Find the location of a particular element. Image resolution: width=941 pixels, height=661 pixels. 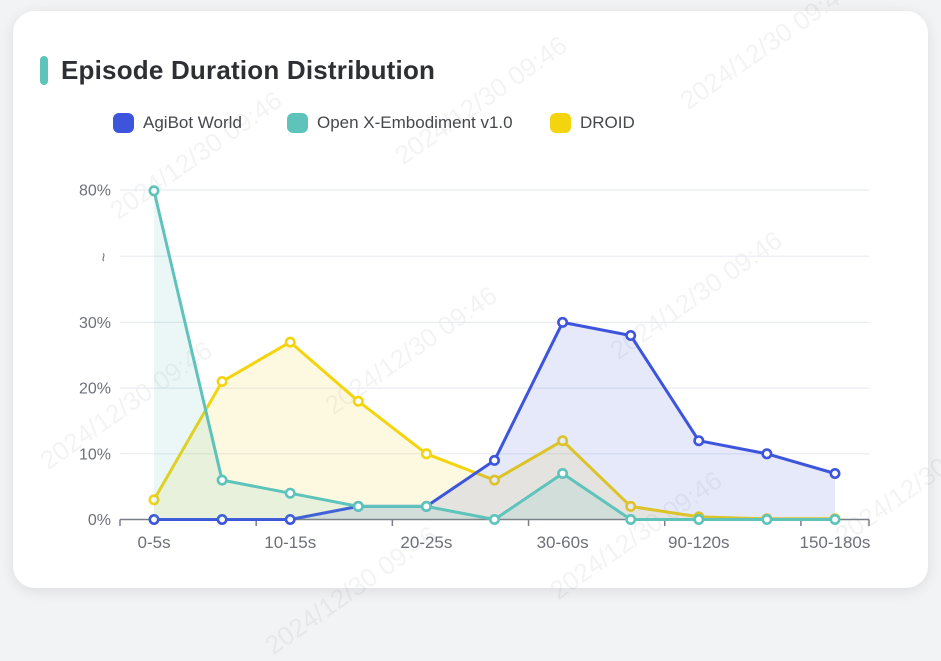

y-axis-label: 80% is located at coordinates (95, 191).